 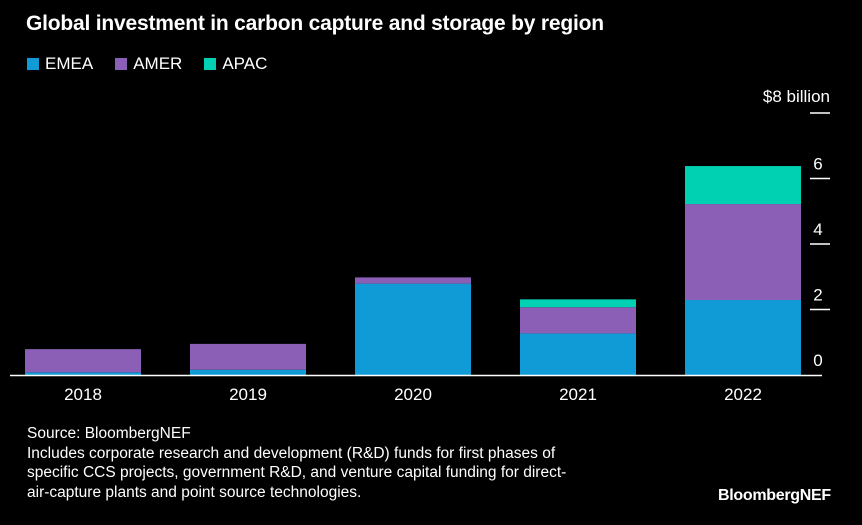 What do you see at coordinates (743, 337) in the screenshot?
I see `bar-emea-2022` at bounding box center [743, 337].